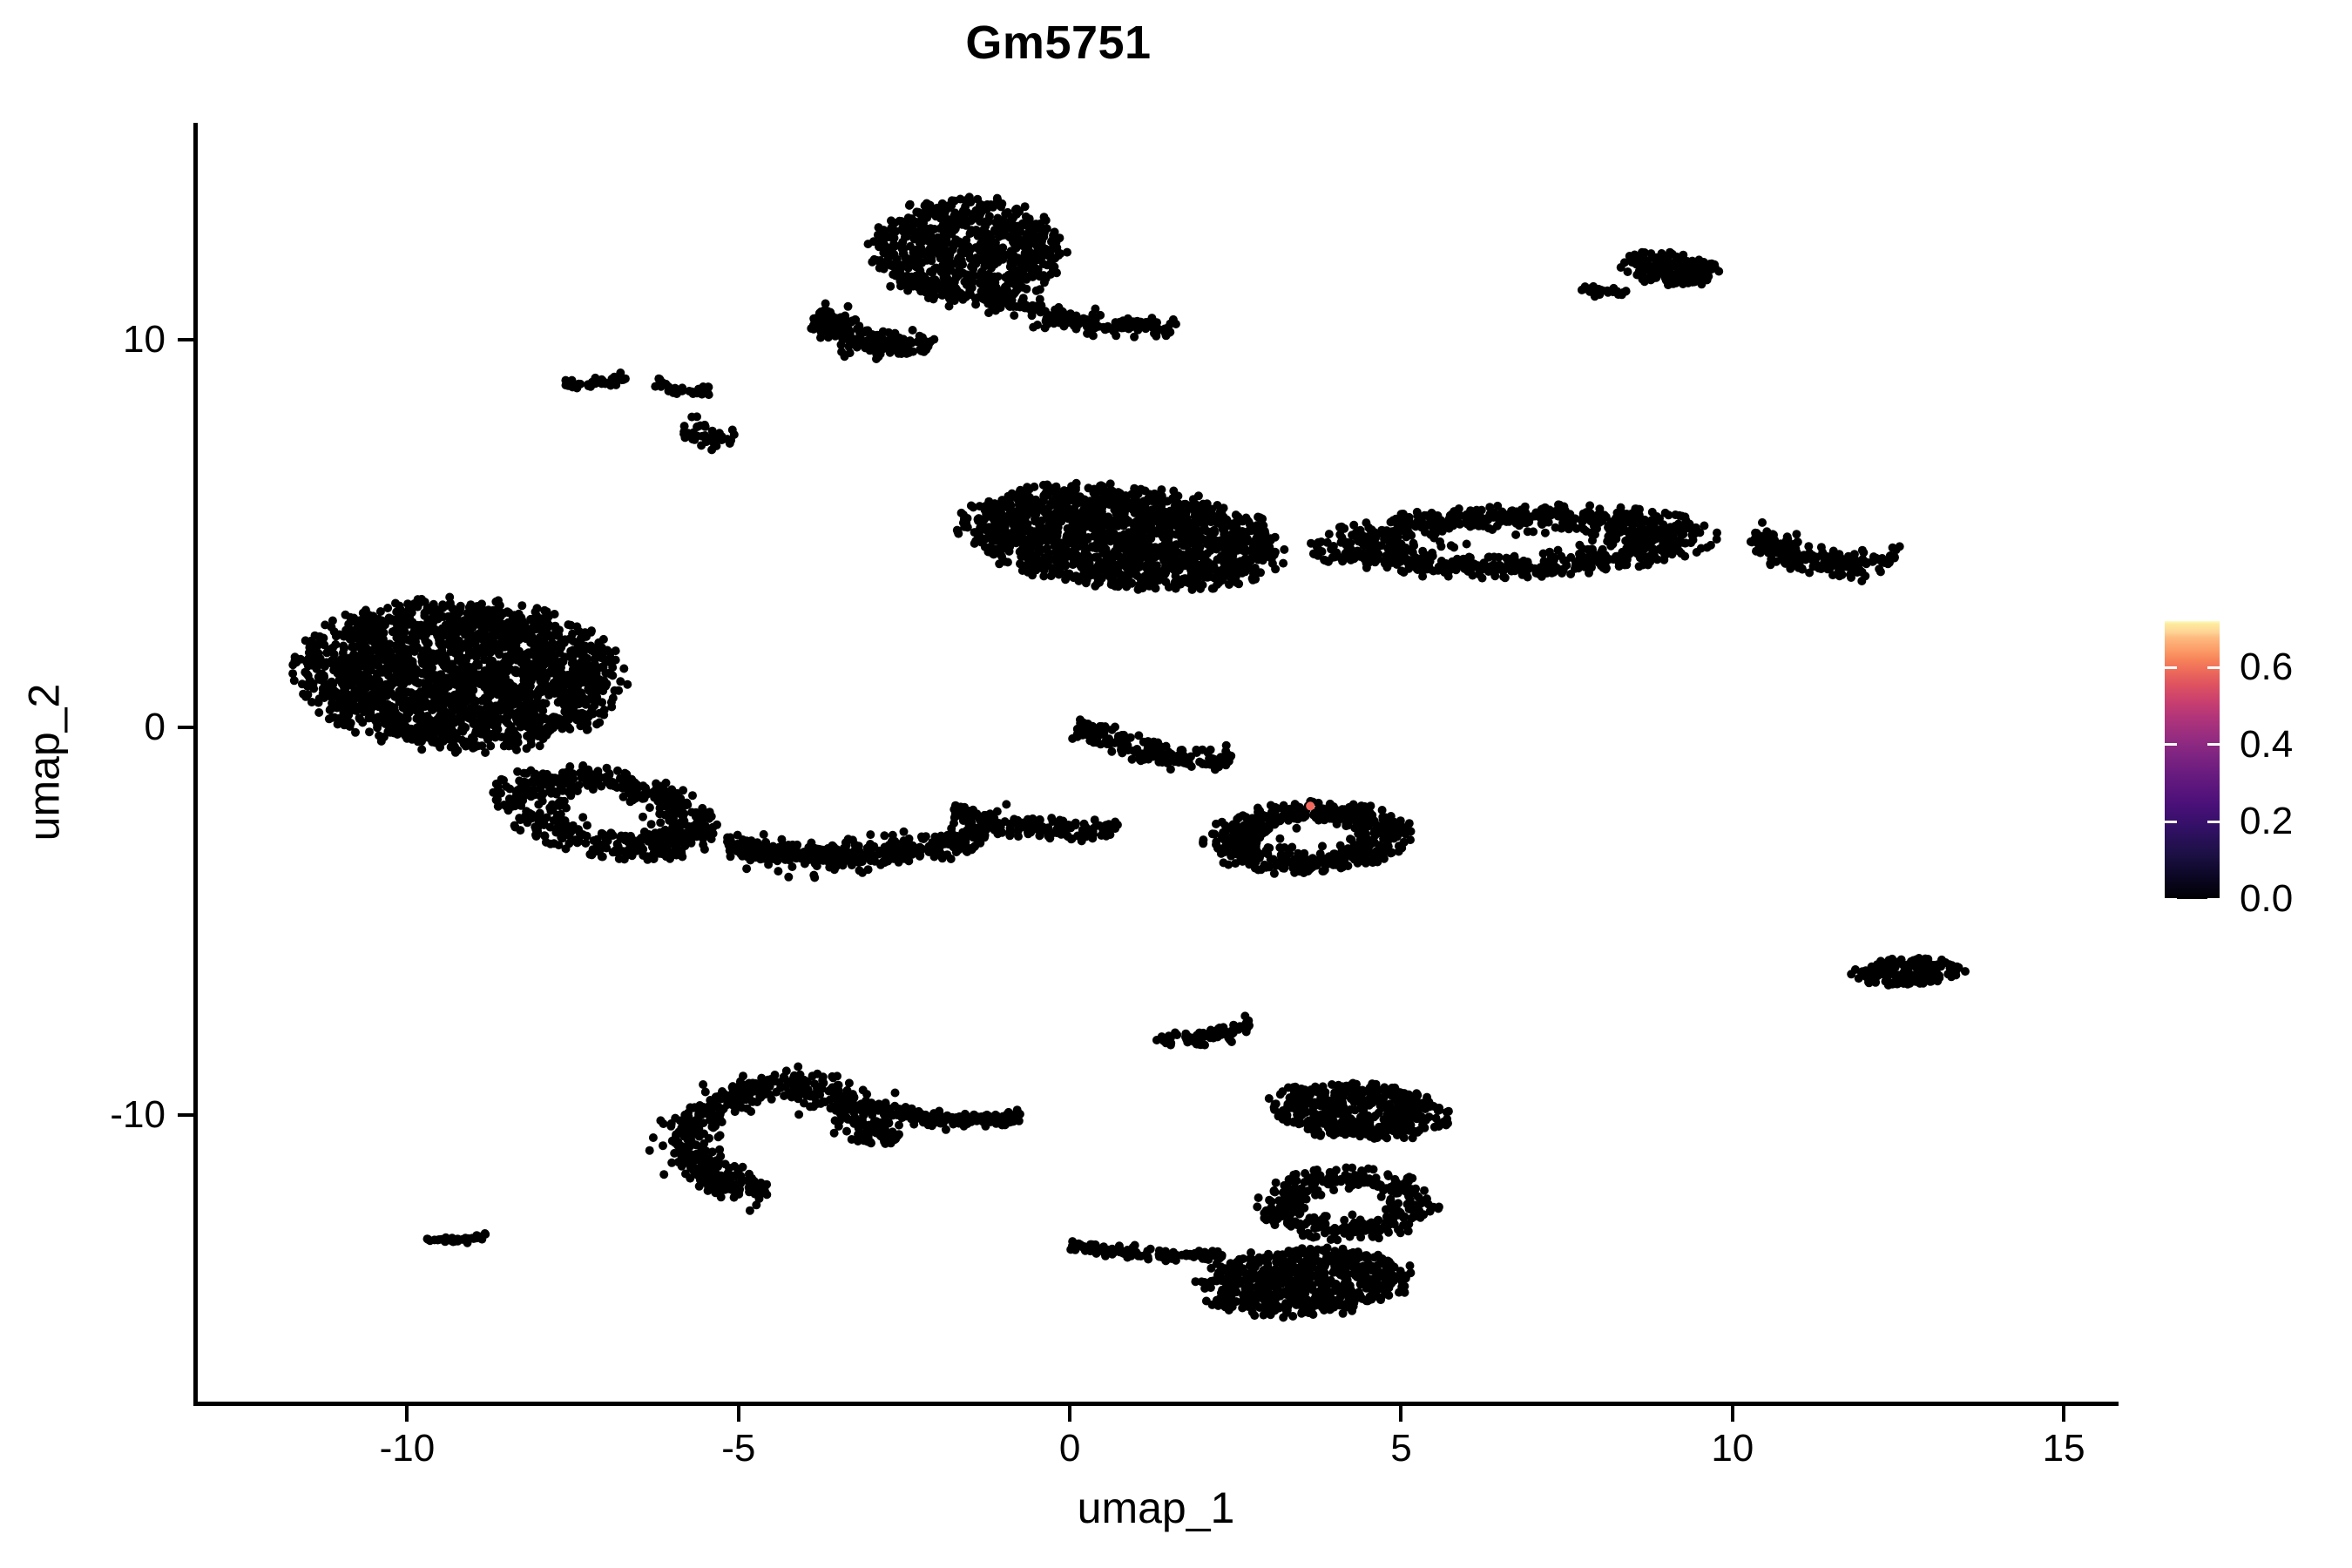 This screenshot has height=1568, width=2352. Describe the element at coordinates (2267, 744) in the screenshot. I see `colorbar-tick-label: 0.4` at that location.